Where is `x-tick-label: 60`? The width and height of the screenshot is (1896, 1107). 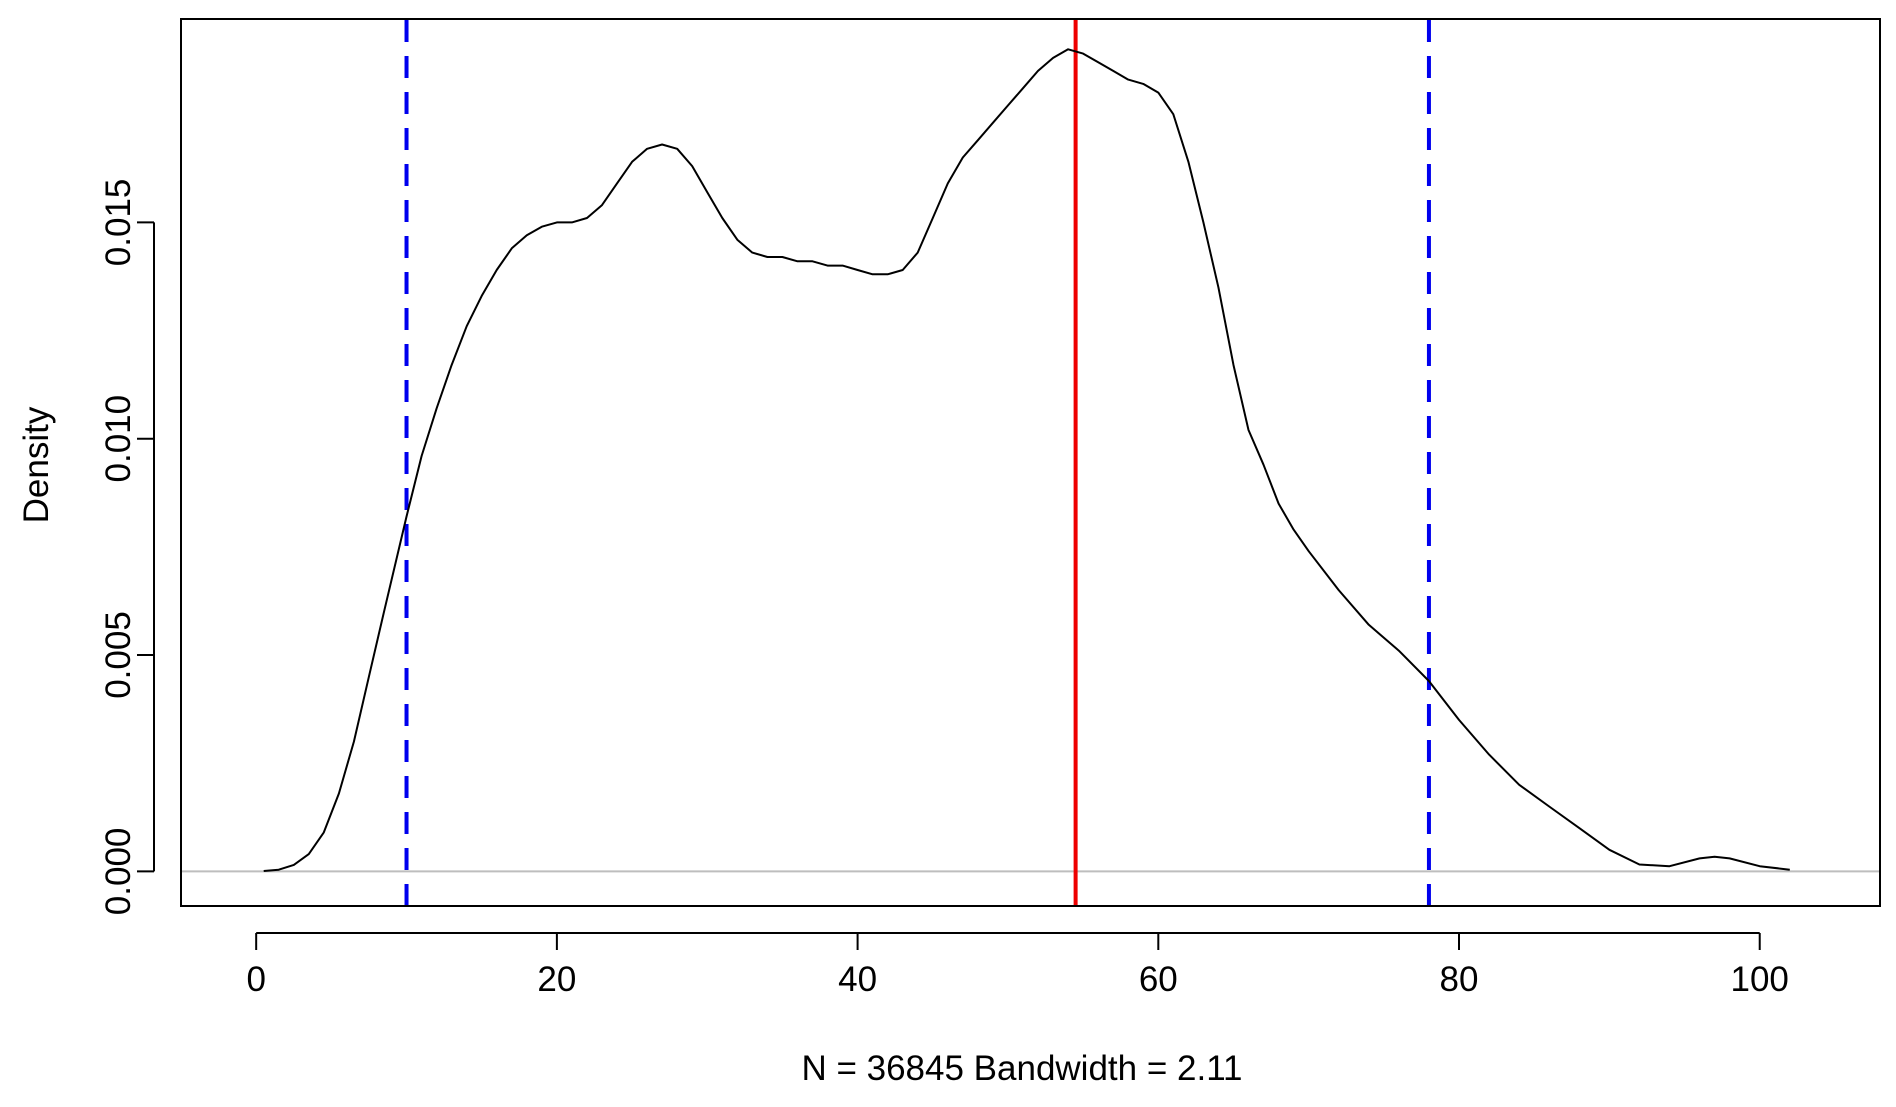 x-tick-label: 60 is located at coordinates (1158, 979).